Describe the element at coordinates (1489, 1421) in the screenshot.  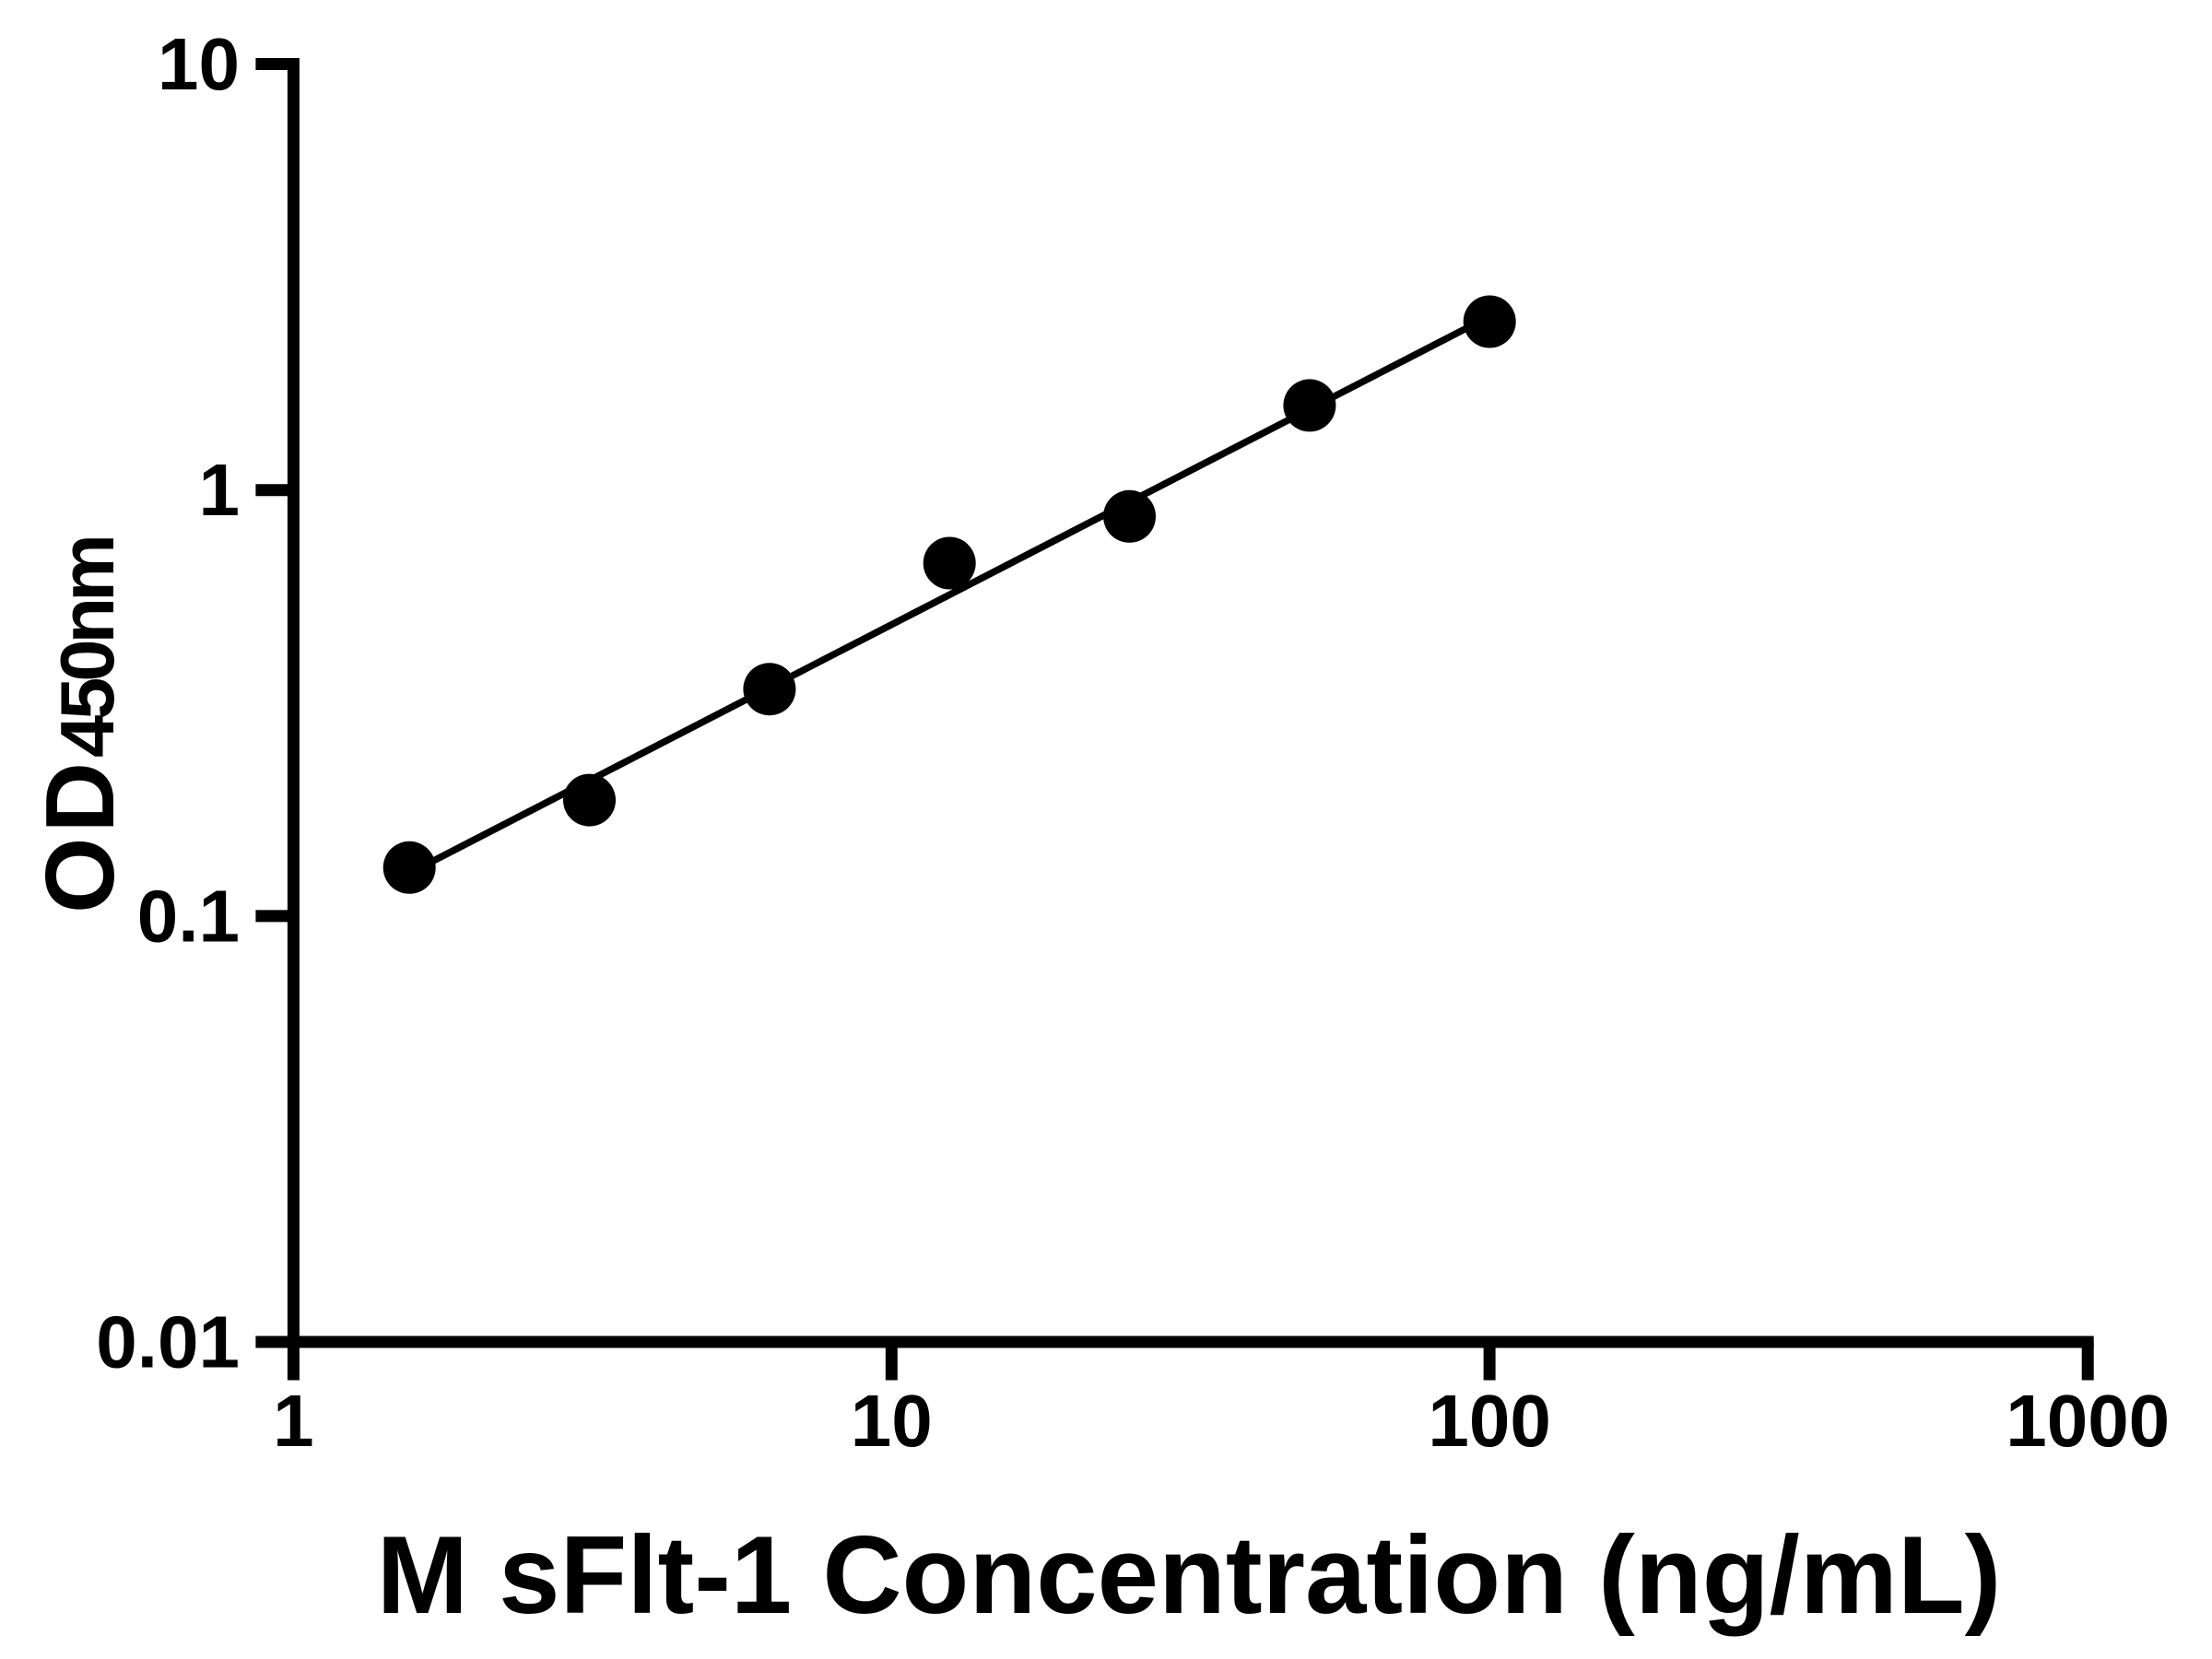
I see `svg-text: 100` at that location.